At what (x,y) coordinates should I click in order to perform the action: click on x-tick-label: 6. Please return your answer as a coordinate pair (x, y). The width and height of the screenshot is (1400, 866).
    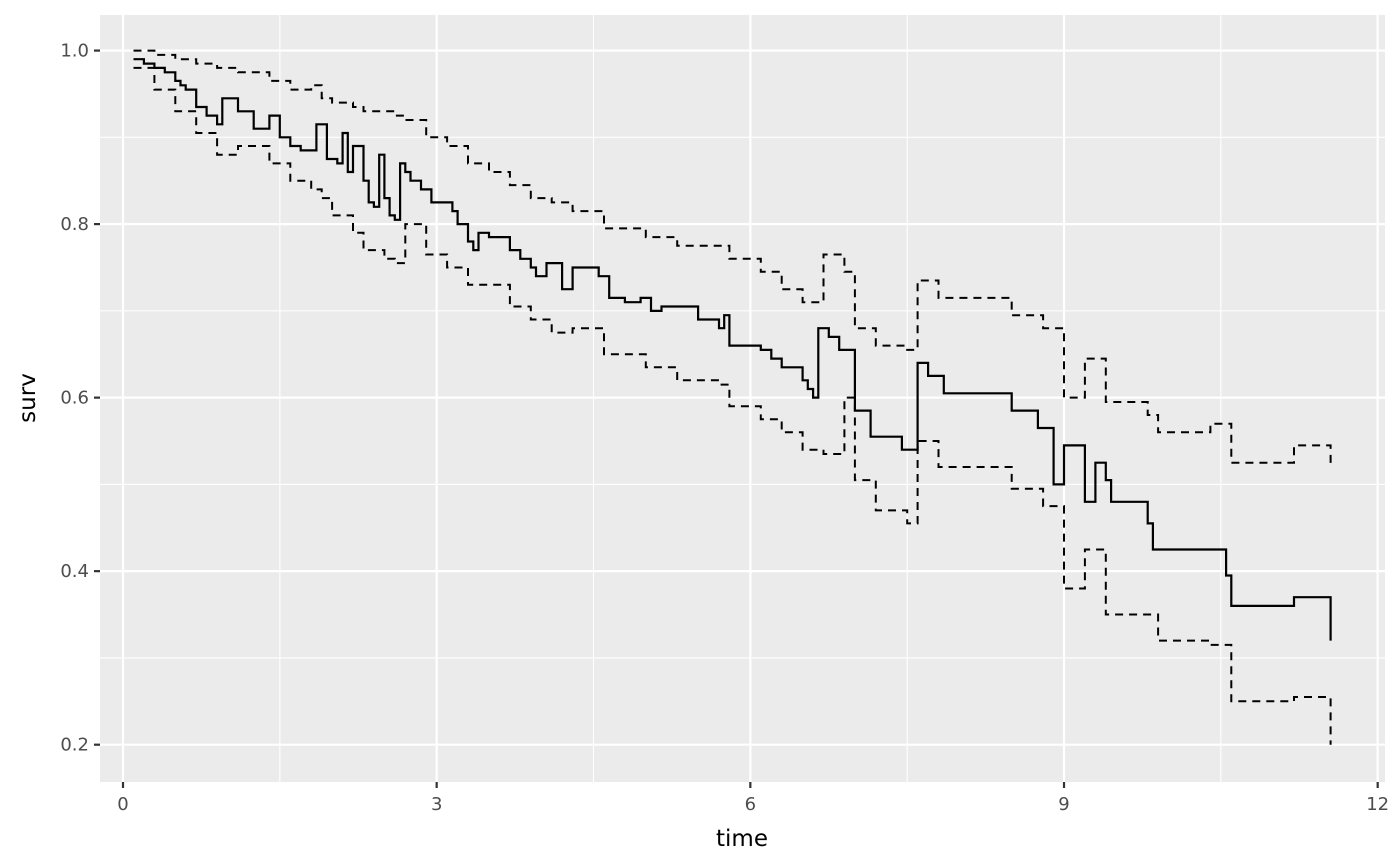
    Looking at the image, I should click on (750, 804).